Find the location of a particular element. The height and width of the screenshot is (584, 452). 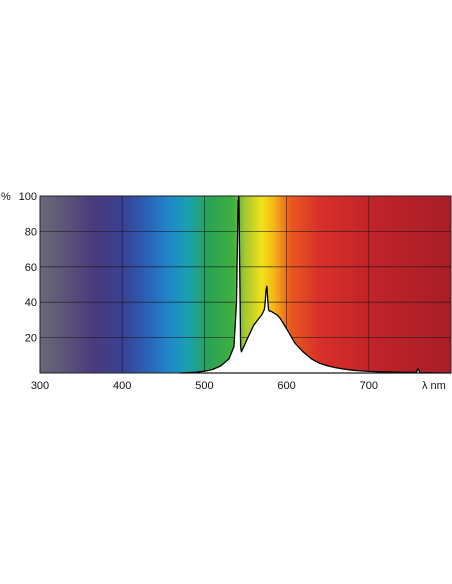

y-tick-label-60: 60 is located at coordinates (31, 268).